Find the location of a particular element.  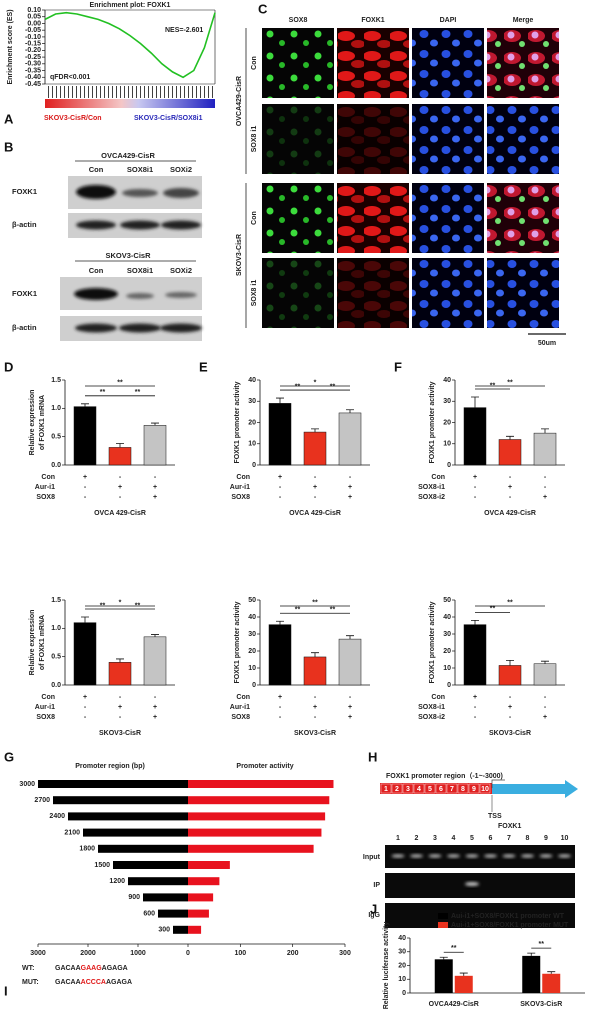

gel is located at coordinates (480, 915).